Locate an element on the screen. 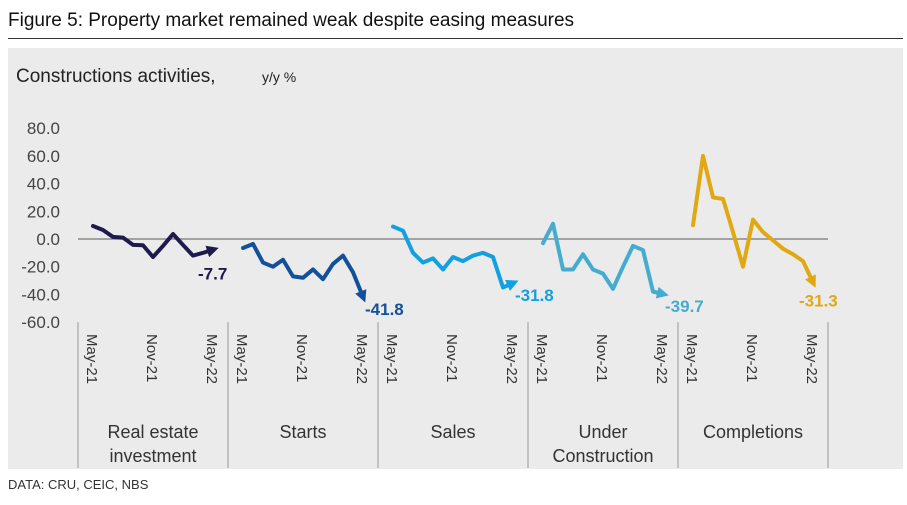 This screenshot has width=907, height=505. end-value-label: -39.7 is located at coordinates (684, 306).